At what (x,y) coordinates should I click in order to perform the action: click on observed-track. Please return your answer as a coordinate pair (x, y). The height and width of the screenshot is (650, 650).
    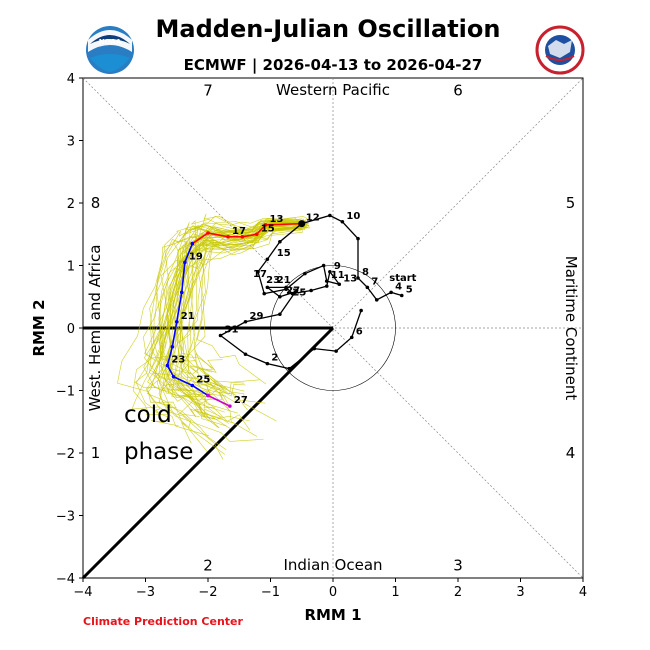
    Looking at the image, I should click on (311, 292).